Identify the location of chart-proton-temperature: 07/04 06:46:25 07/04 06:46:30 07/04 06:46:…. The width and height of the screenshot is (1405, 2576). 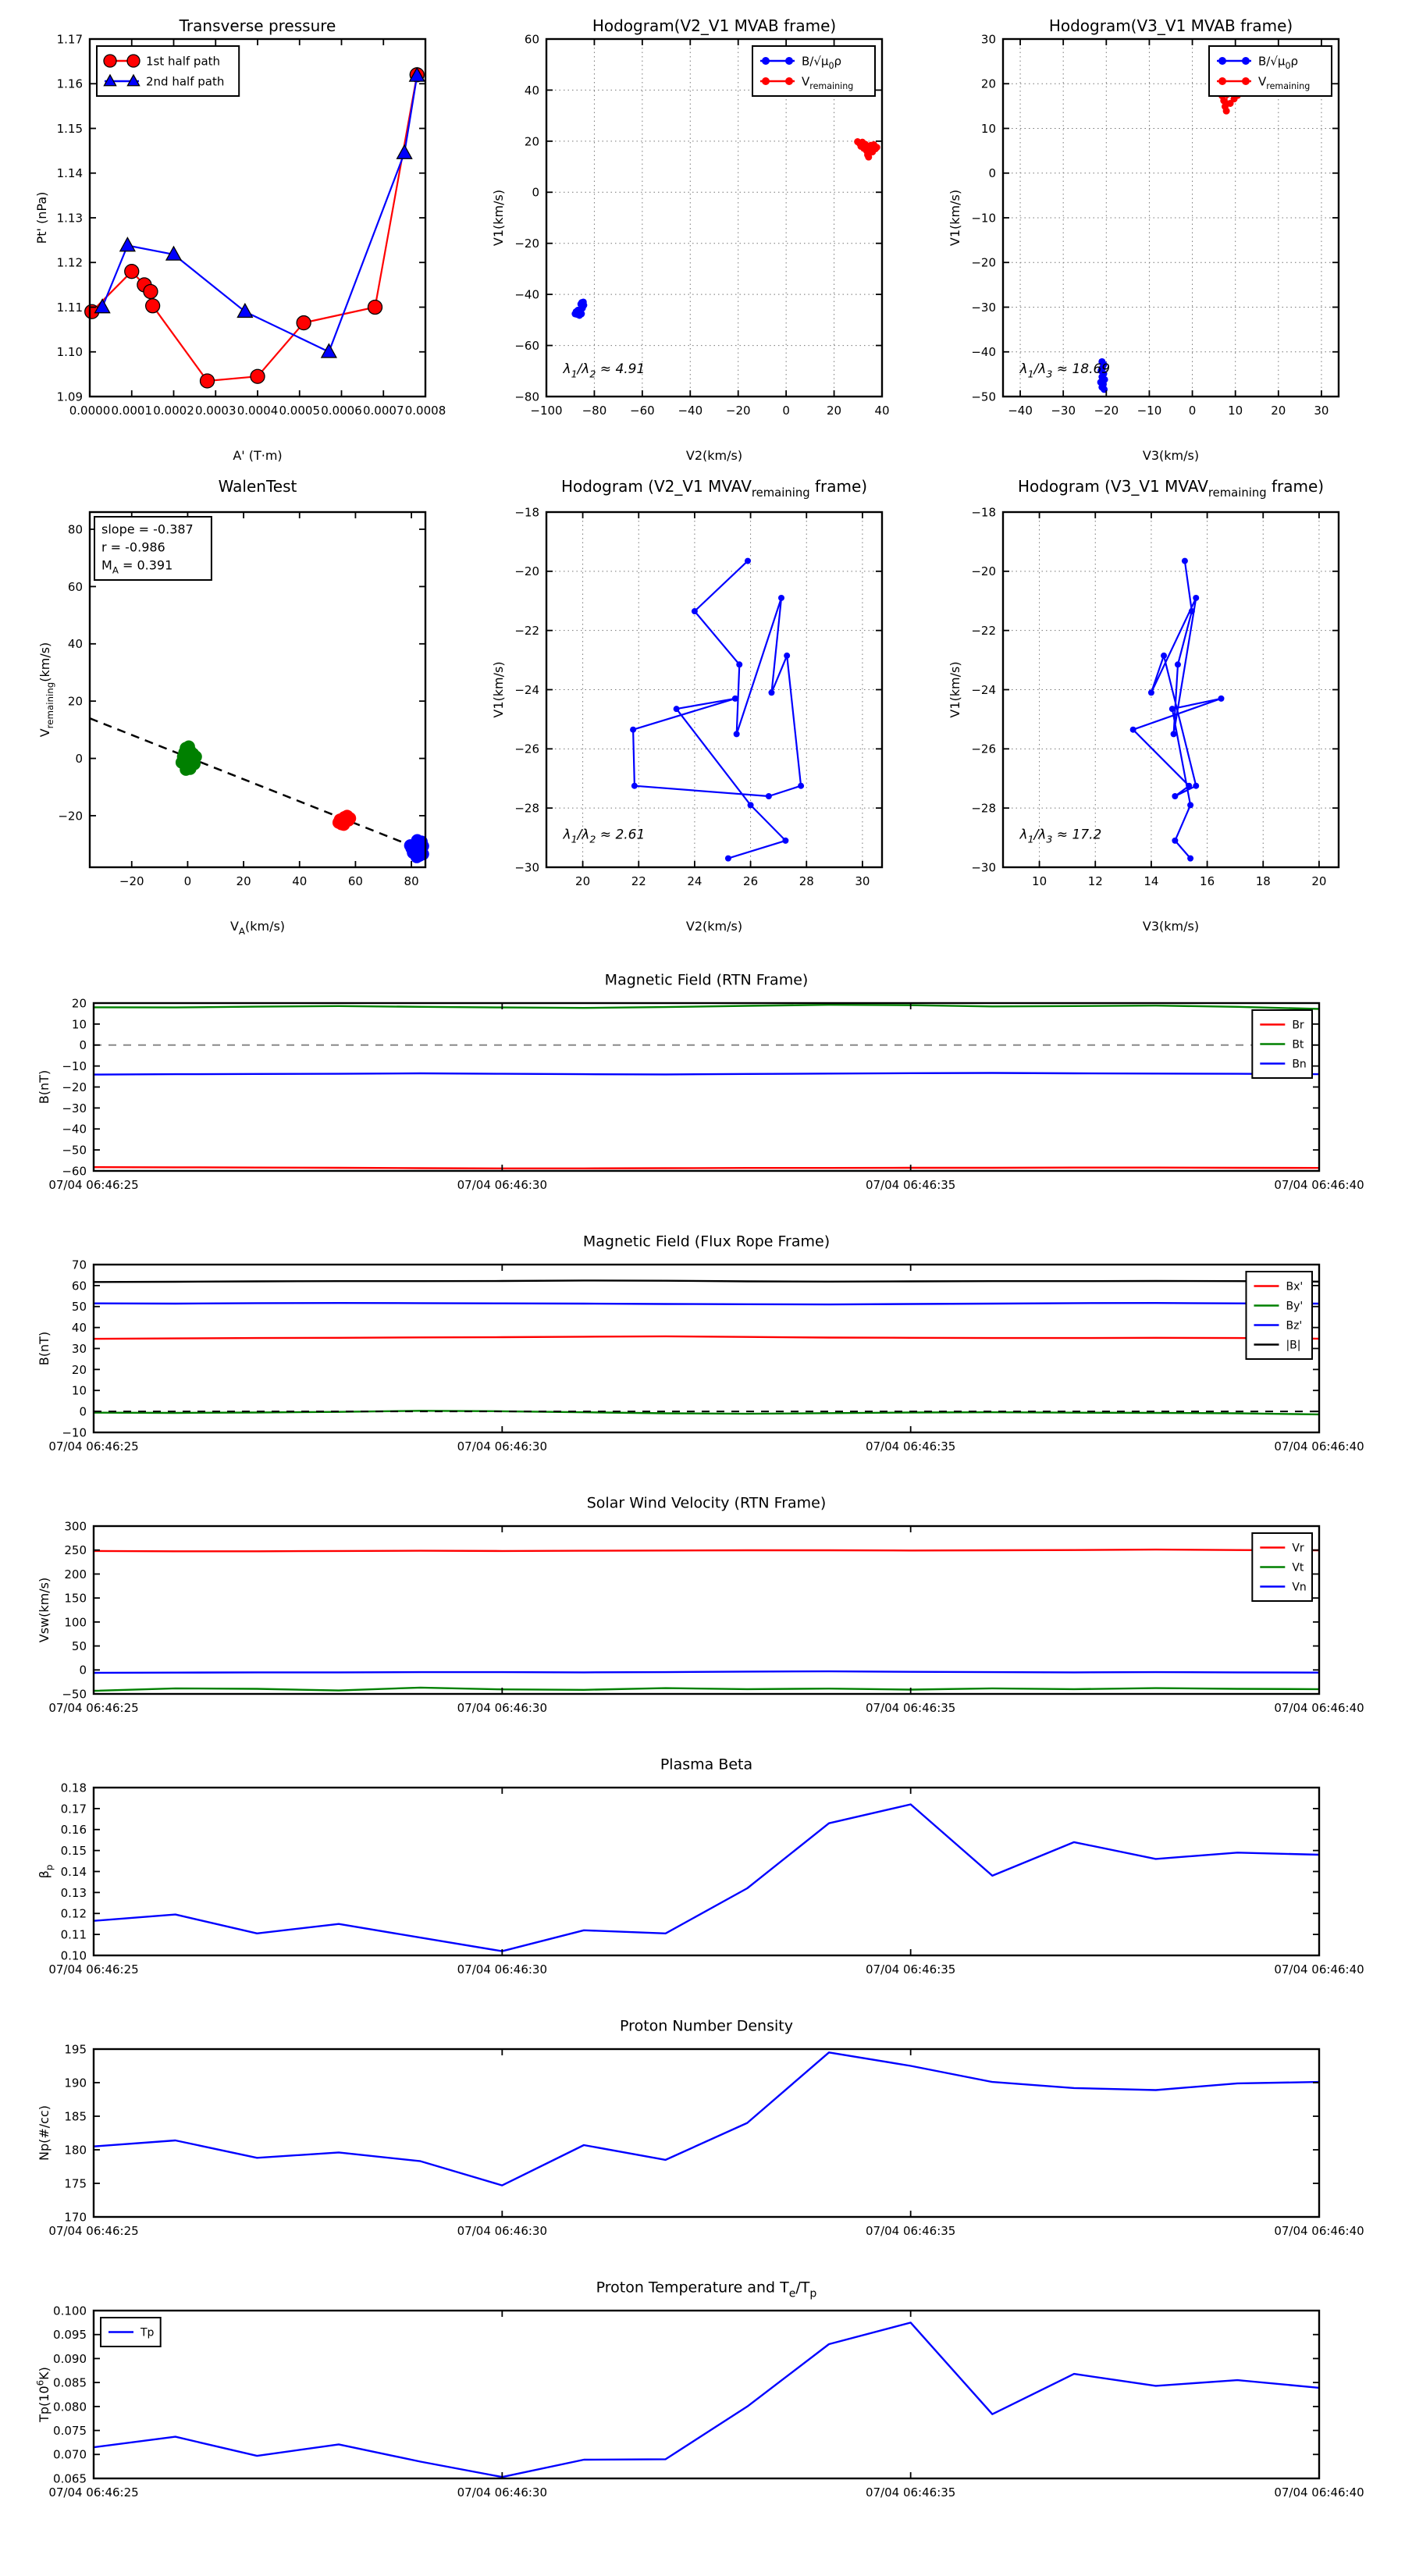
(699, 2389).